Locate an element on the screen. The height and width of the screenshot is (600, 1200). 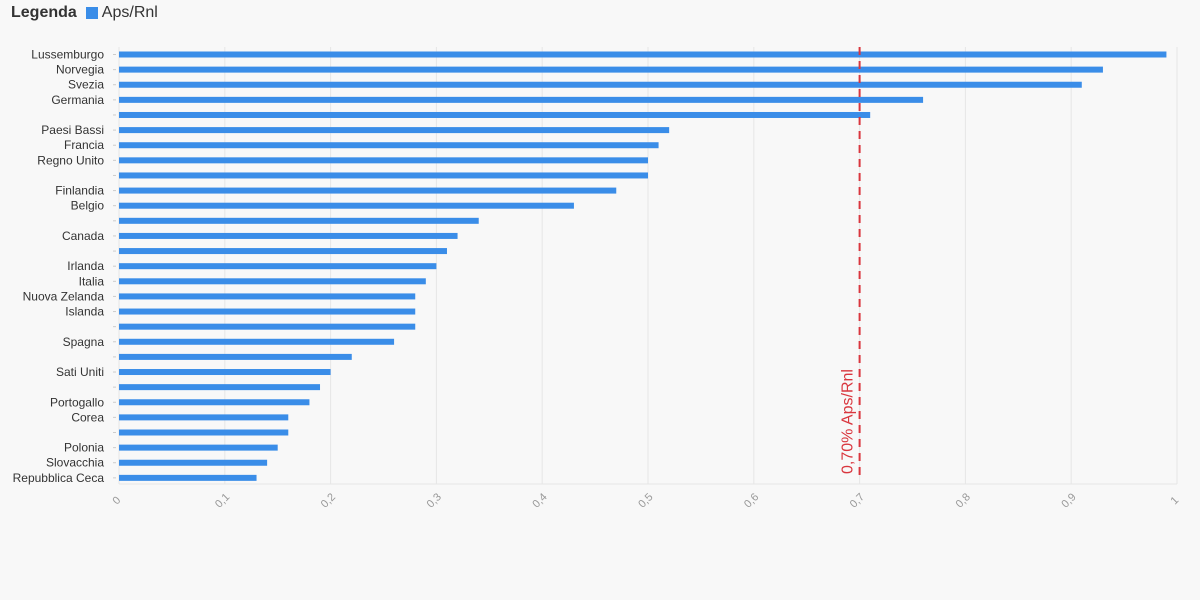
x-tick-label: 0,6 is located at coordinates (751, 500).